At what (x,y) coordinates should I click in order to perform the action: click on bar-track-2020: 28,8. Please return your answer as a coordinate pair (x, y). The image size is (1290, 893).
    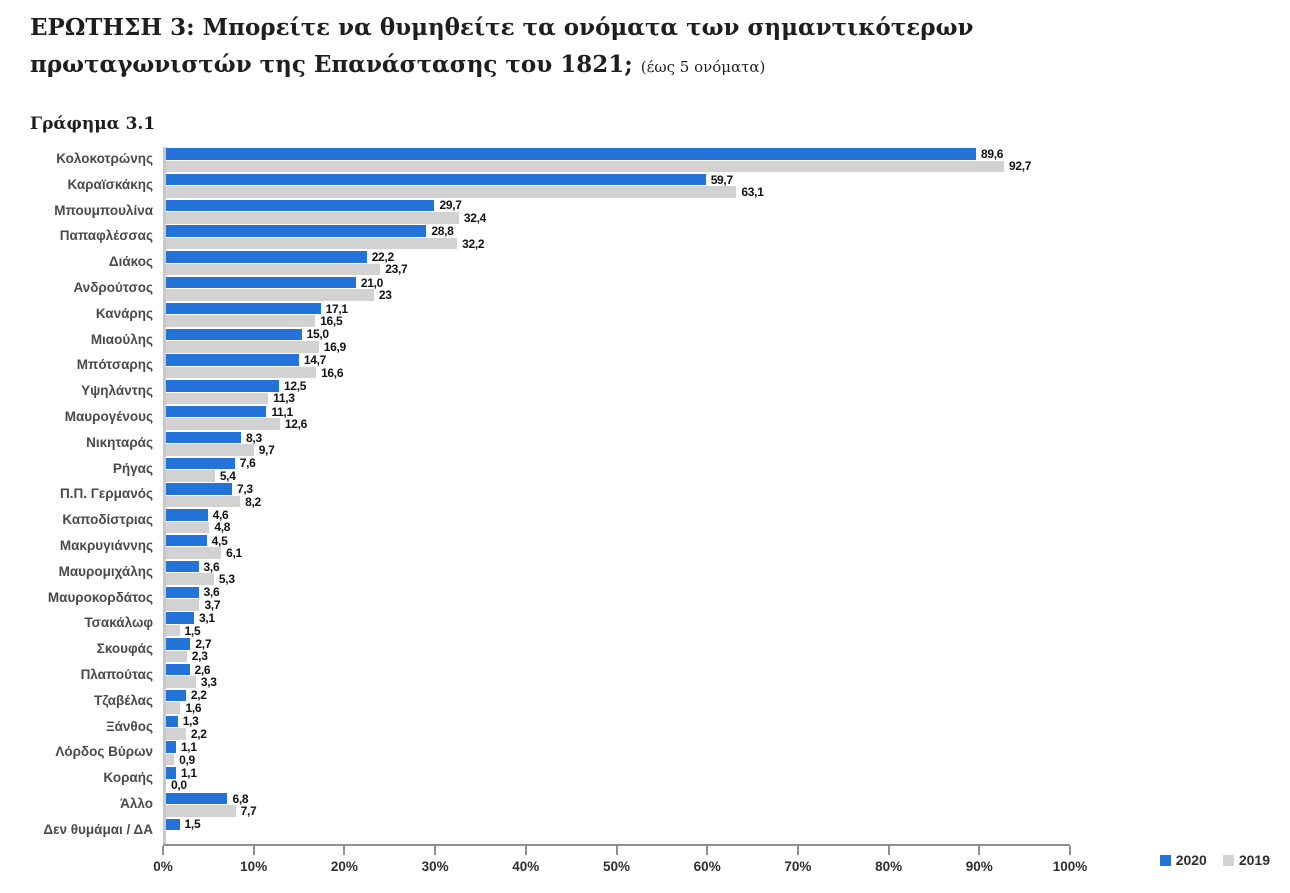
    Looking at the image, I should click on (618, 231).